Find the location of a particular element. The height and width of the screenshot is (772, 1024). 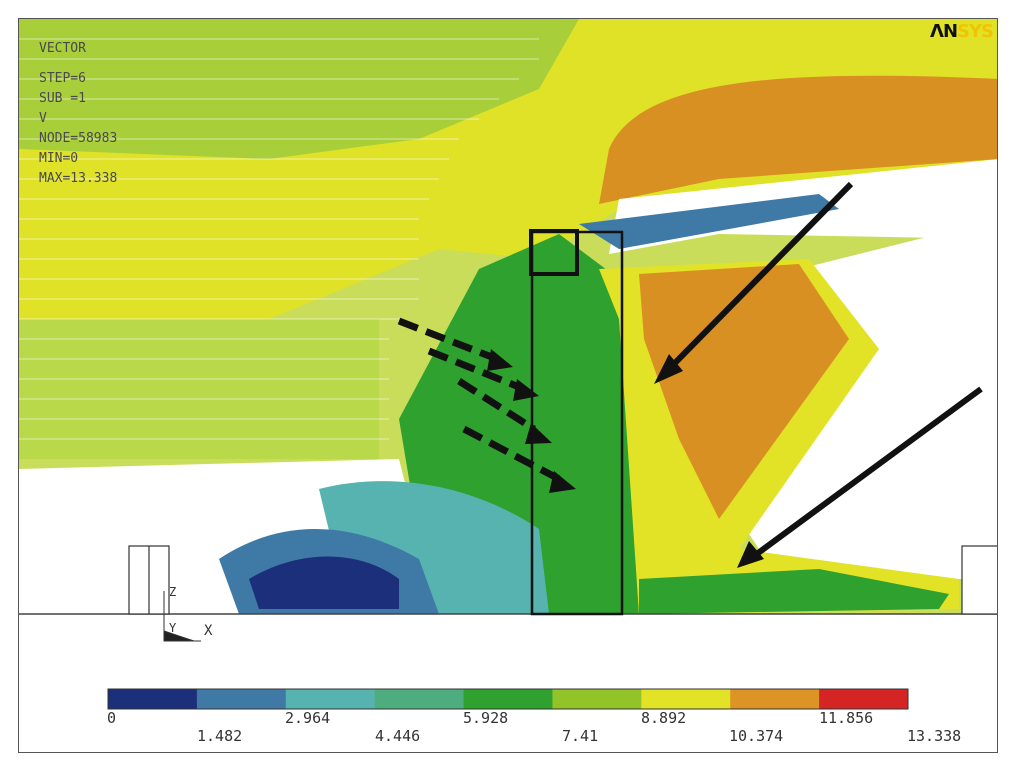

info-result-type: V is located at coordinates (43, 118).